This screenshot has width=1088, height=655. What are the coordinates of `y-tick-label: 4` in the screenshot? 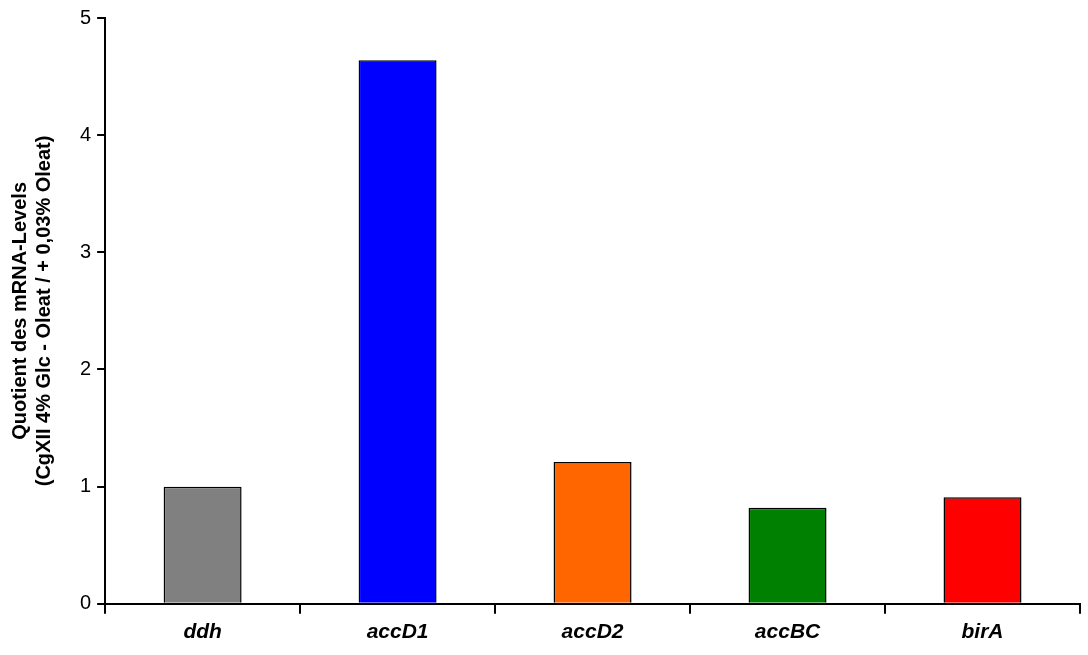 It's located at (86, 133).